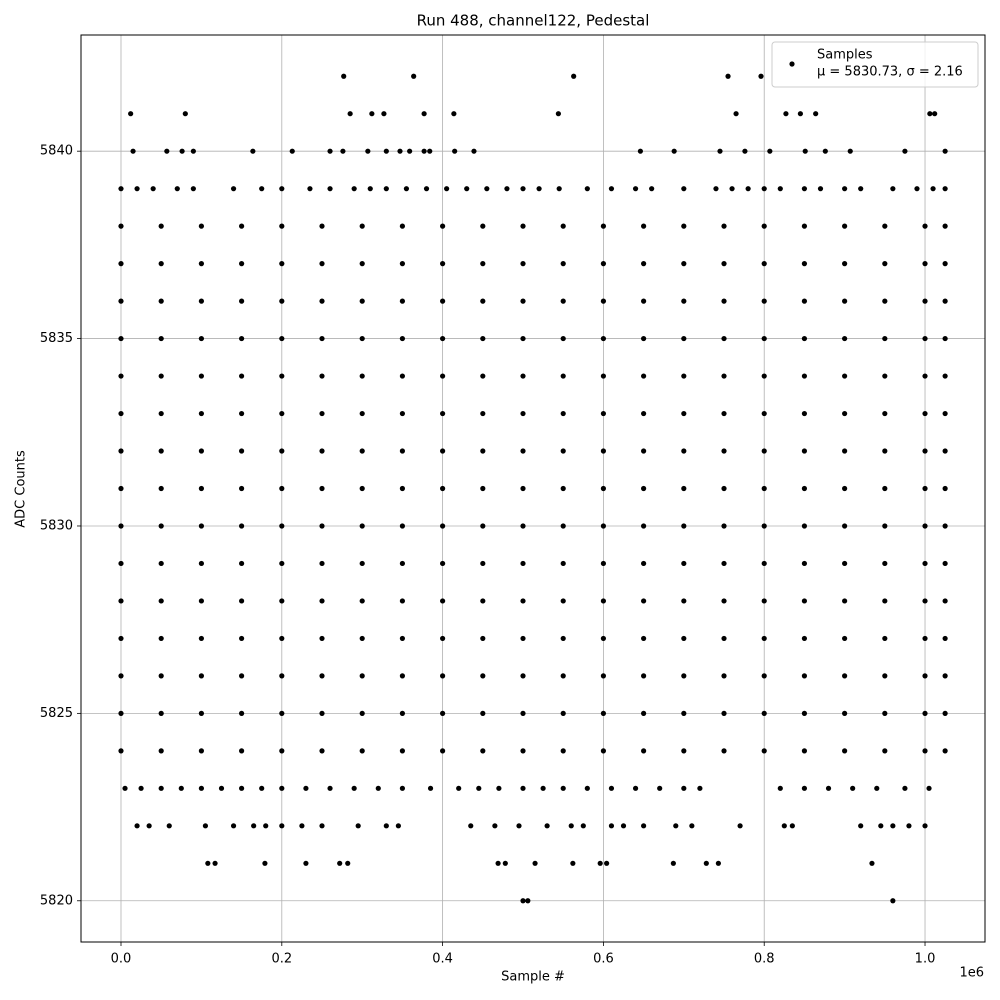  I want to click on legend-marker, so click(792, 64).